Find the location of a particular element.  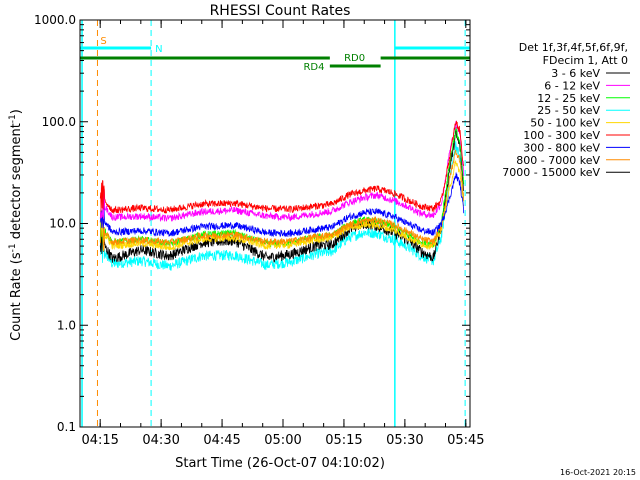

legend-label: 7000 - 15000 keV is located at coordinates (551, 172).